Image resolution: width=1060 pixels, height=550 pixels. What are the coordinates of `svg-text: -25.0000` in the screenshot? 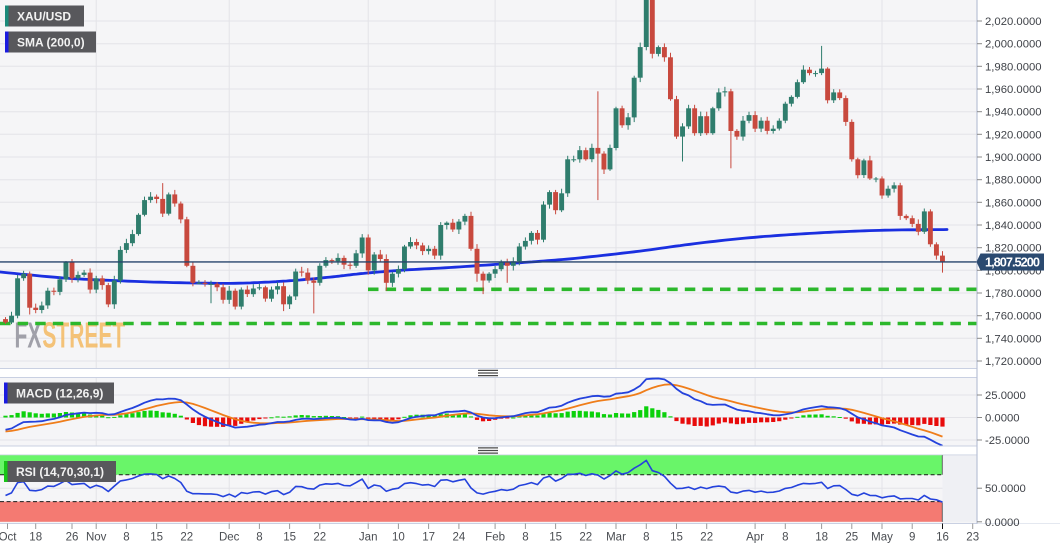 It's located at (1007, 441).